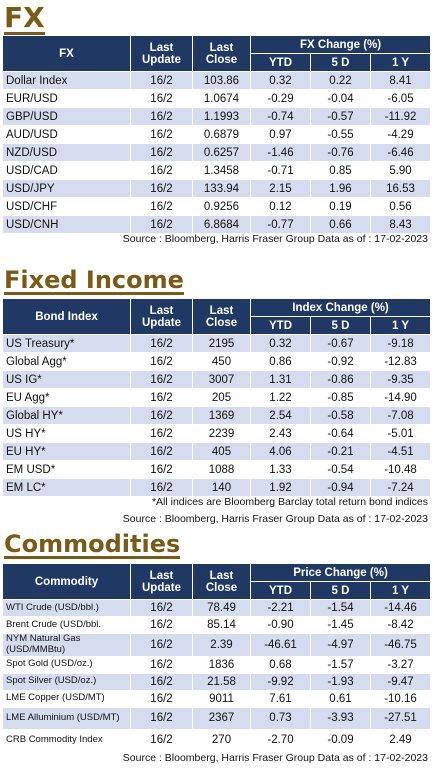 This screenshot has height=770, width=434. I want to click on row-name: GBP/USD, so click(66, 116).